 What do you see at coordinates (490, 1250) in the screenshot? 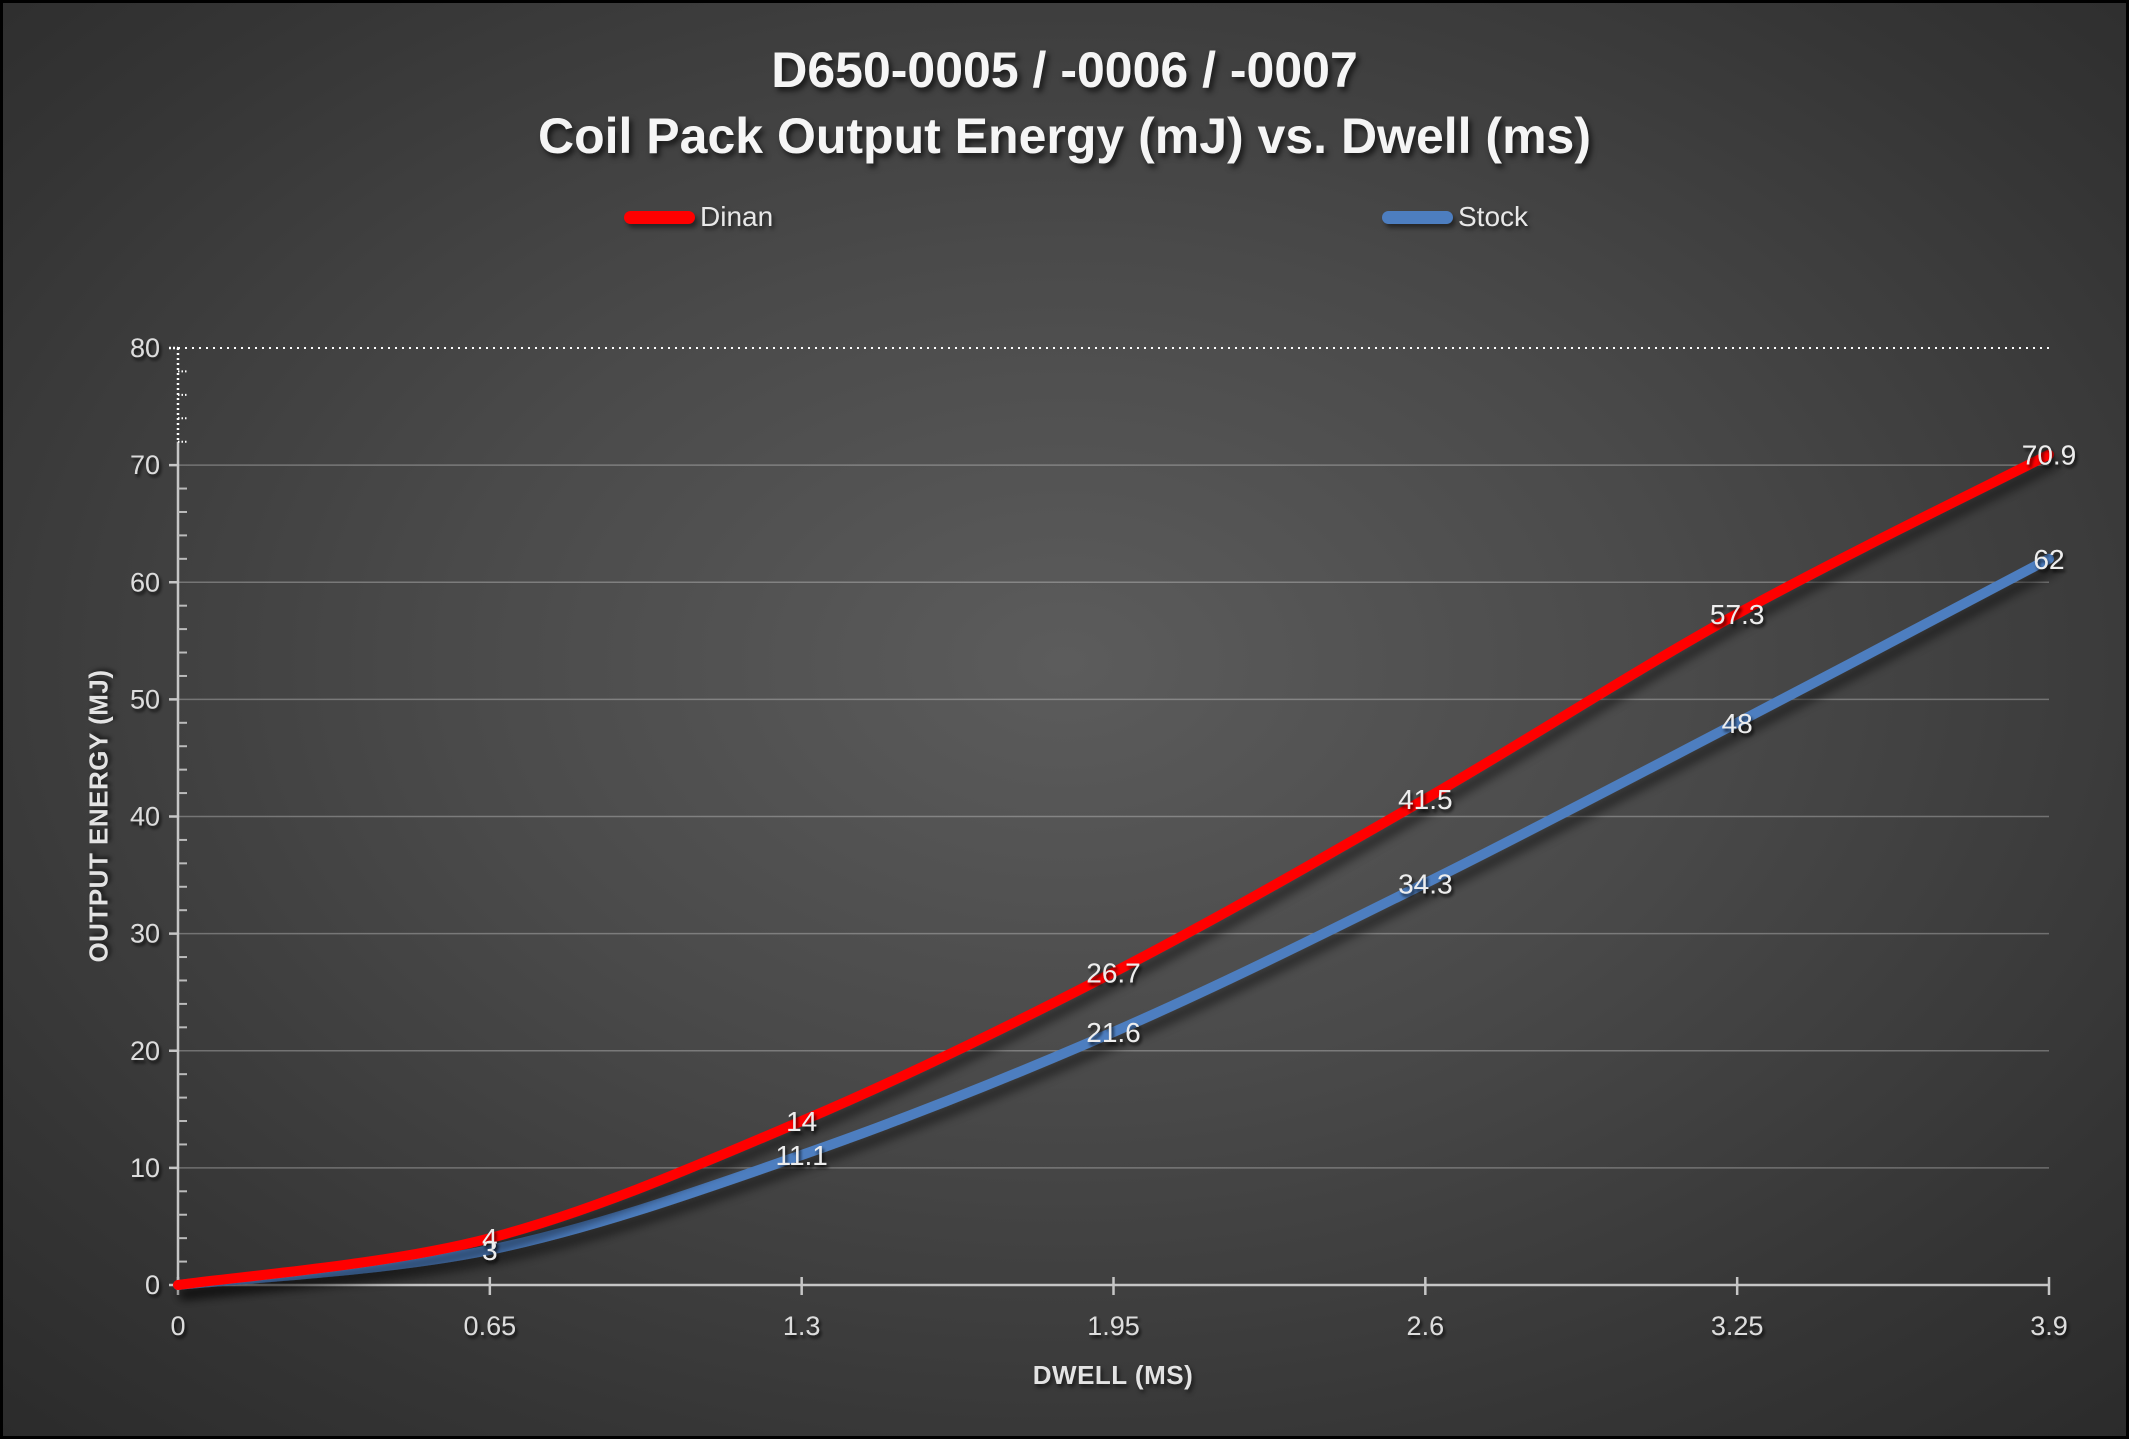
I see `svg-text: 3` at bounding box center [490, 1250].